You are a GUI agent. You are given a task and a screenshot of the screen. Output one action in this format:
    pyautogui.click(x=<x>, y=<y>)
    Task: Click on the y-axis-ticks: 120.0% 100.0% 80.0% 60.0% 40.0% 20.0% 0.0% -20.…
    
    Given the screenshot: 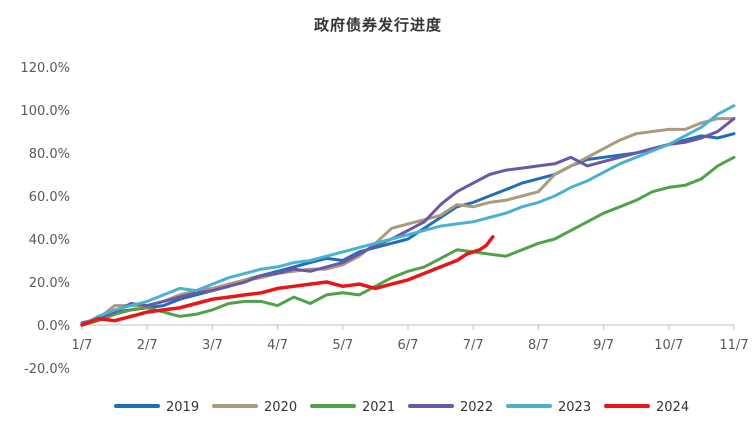 What is the action you would take?
    pyautogui.click(x=45, y=219)
    